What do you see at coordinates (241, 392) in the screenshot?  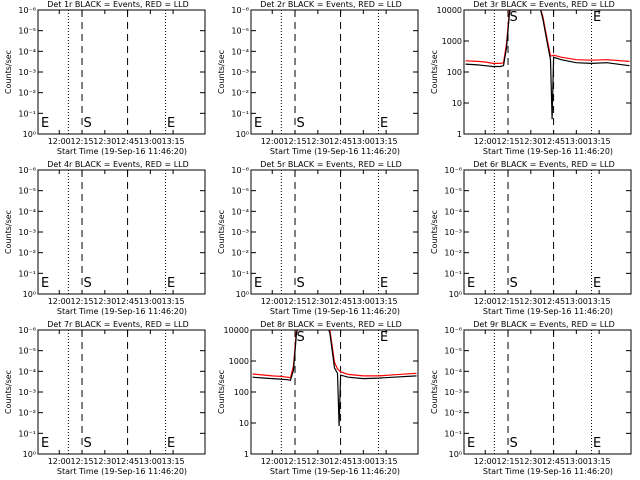 I see `y-tick-label: 100` at bounding box center [241, 392].